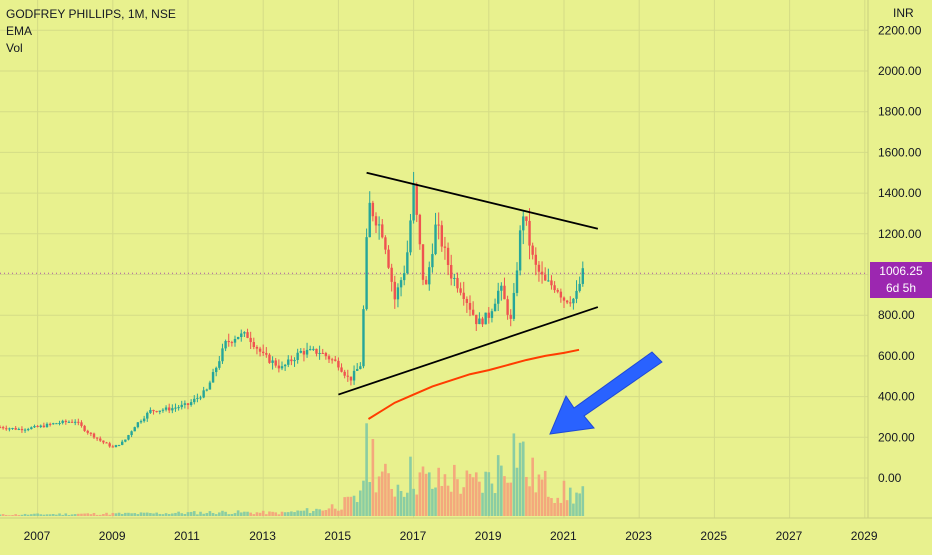 The image size is (932, 555). What do you see at coordinates (19, 31) in the screenshot?
I see `ema-indicator-label: EMA` at bounding box center [19, 31].